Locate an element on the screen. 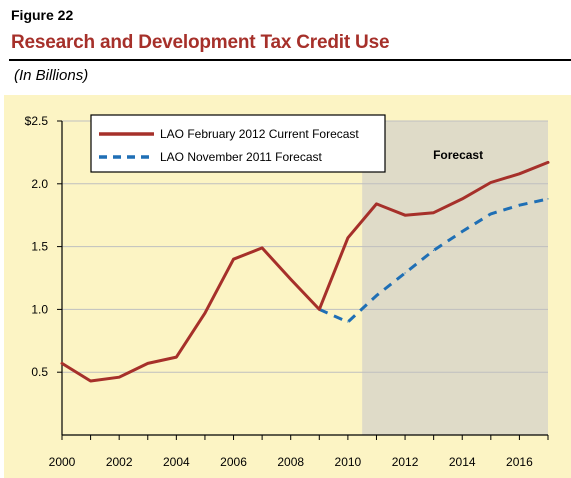 The height and width of the screenshot is (478, 571). title-divider is located at coordinates (290, 60).